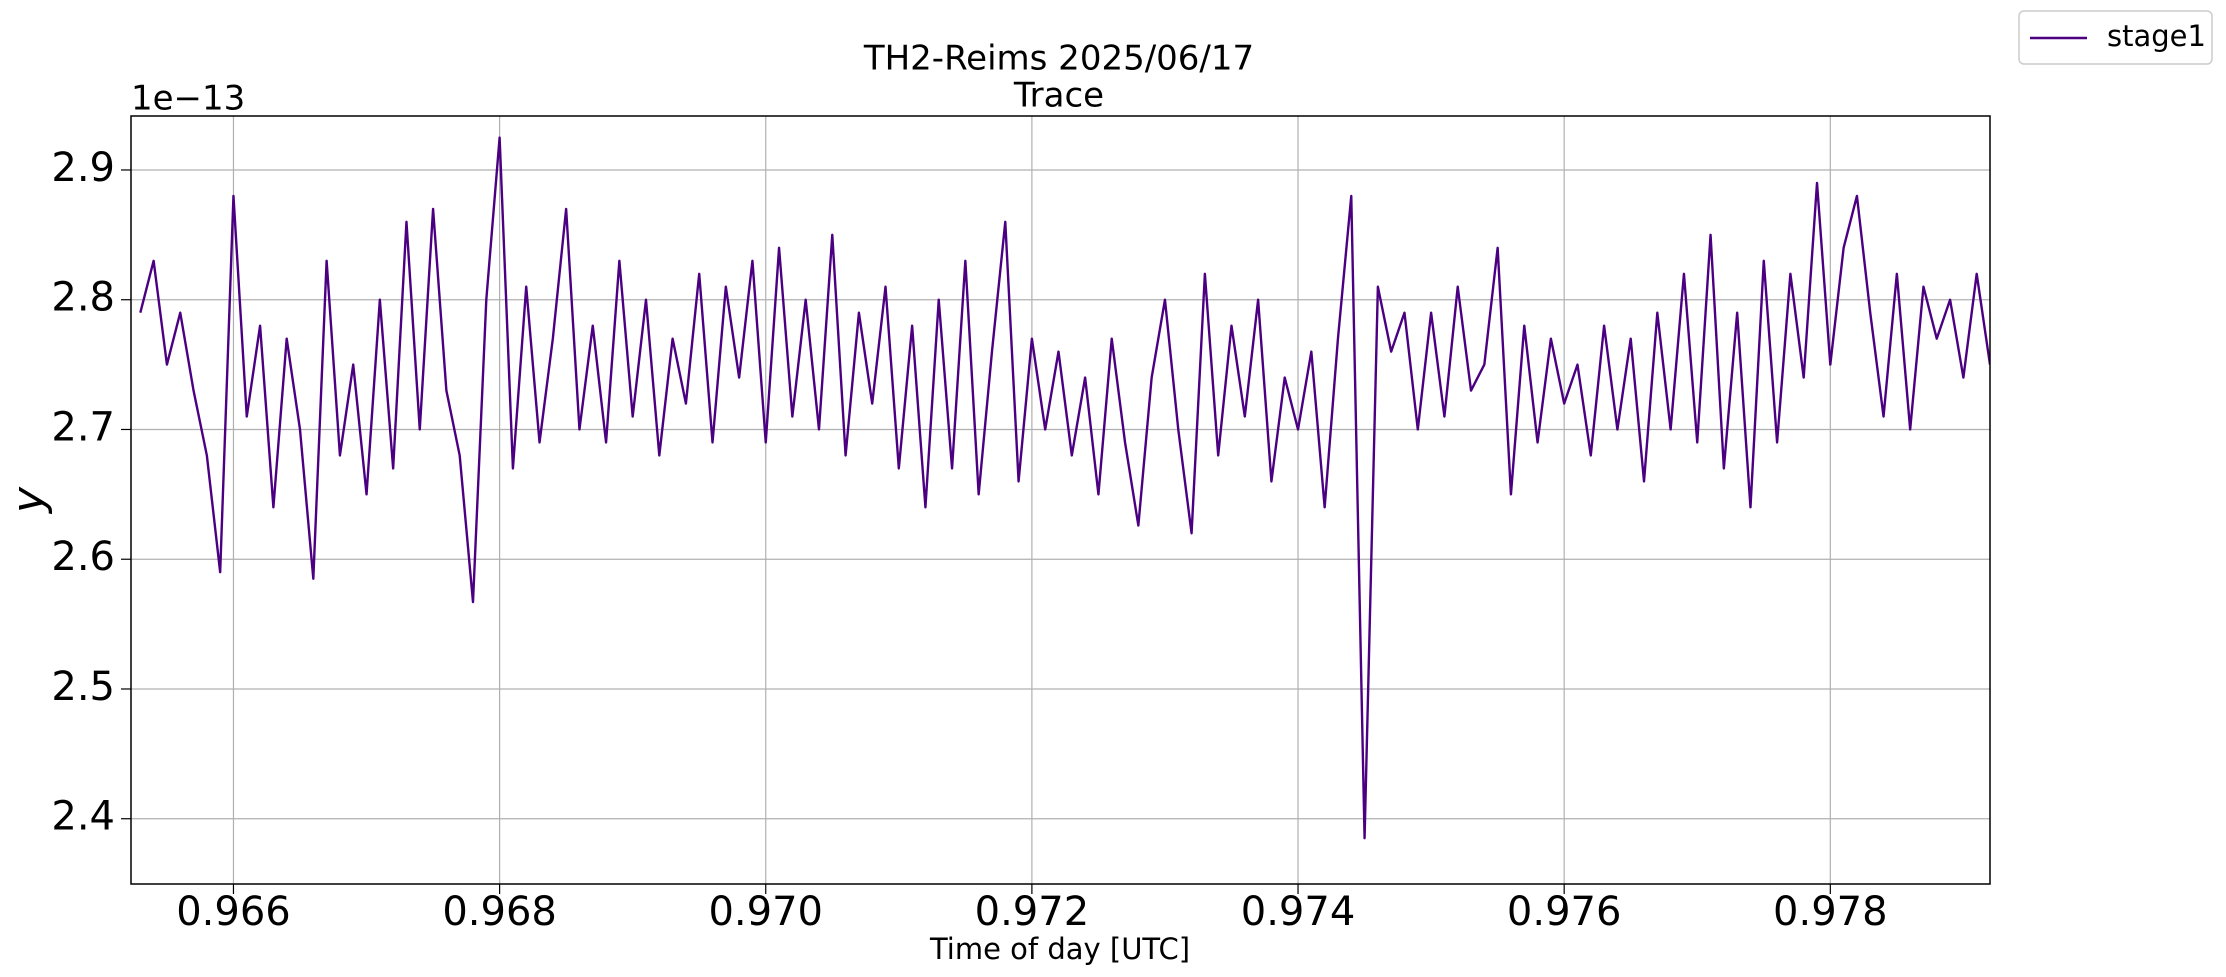 This screenshot has height=977, width=2226. I want to click on x-tick-label: 0.978, so click(1830, 912).